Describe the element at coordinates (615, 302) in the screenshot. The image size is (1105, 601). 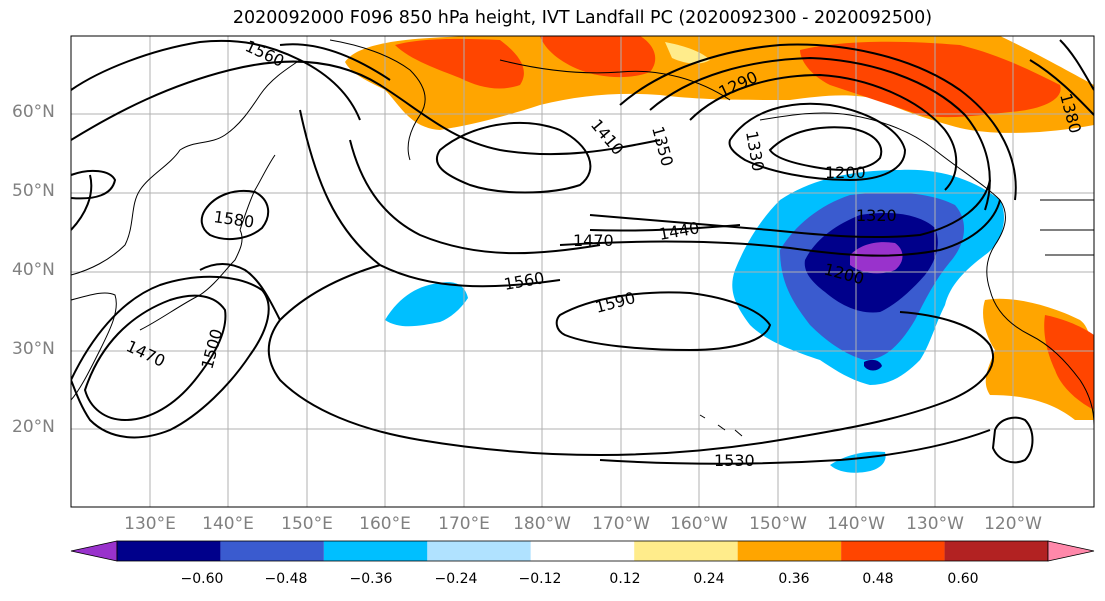
I see `contour-label: 1590` at that location.